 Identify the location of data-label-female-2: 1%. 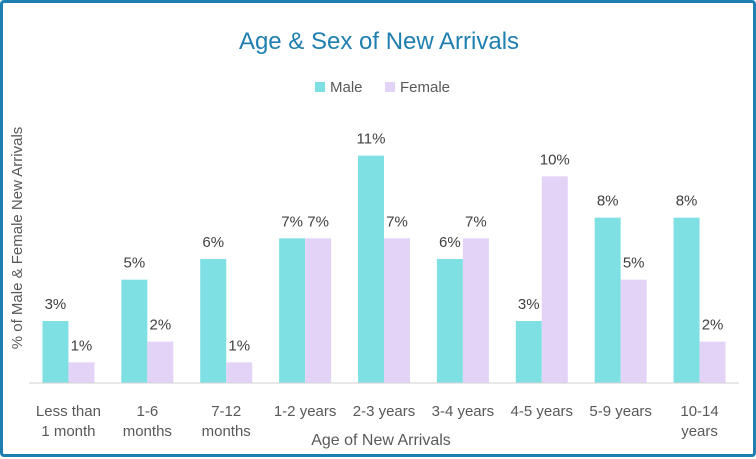
(239, 345).